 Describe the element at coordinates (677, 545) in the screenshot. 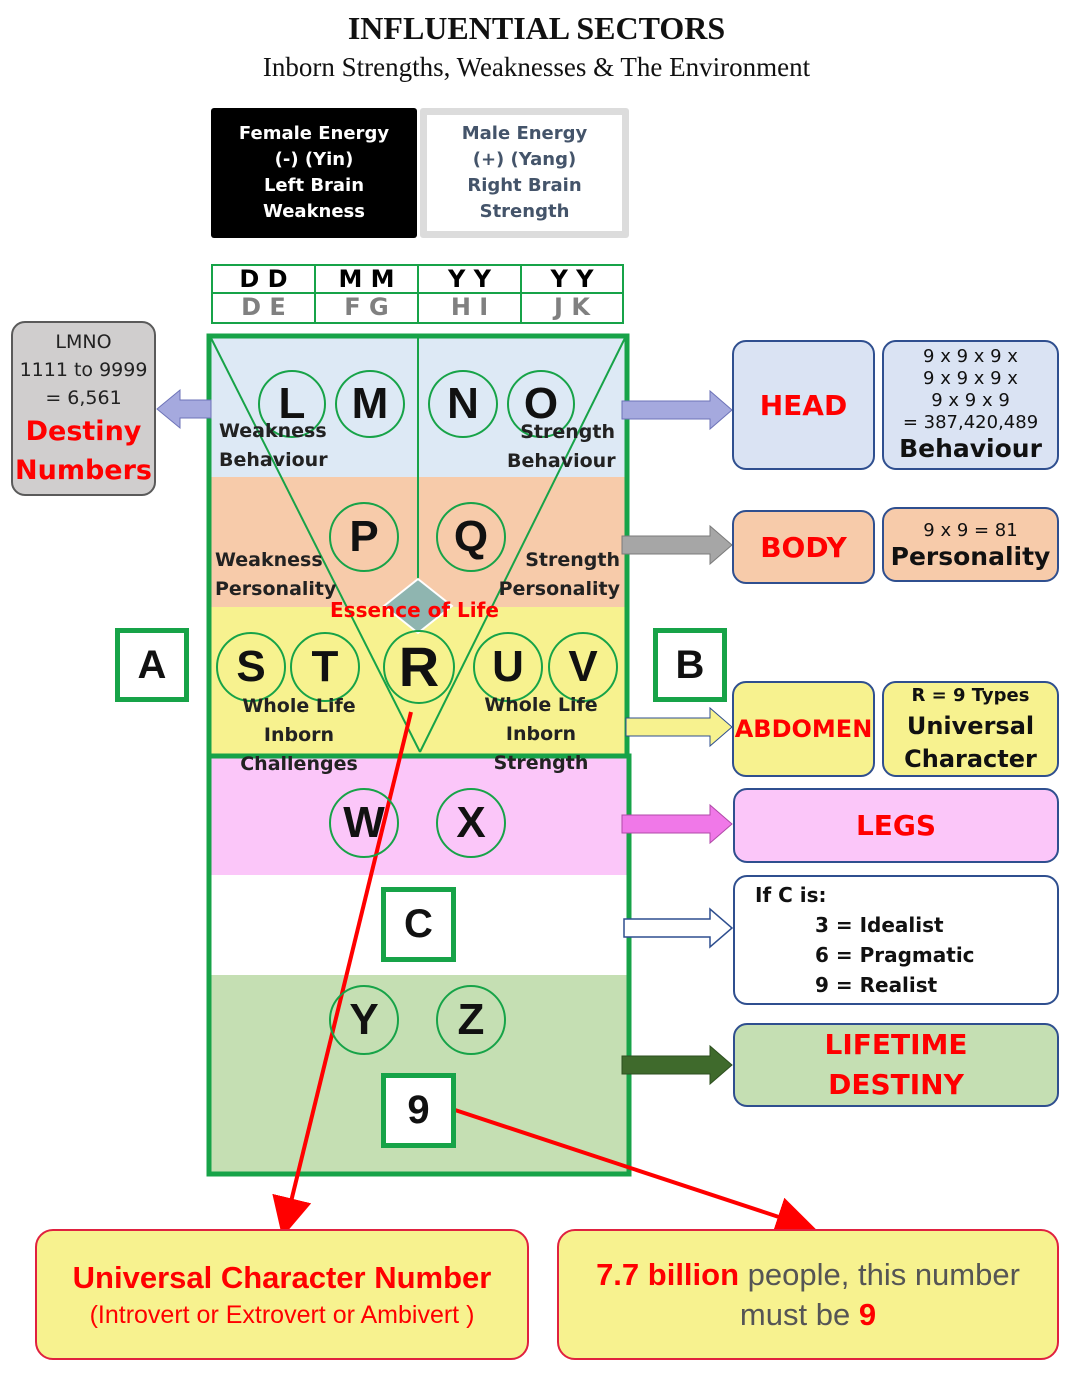

I see `body-arrow` at that location.